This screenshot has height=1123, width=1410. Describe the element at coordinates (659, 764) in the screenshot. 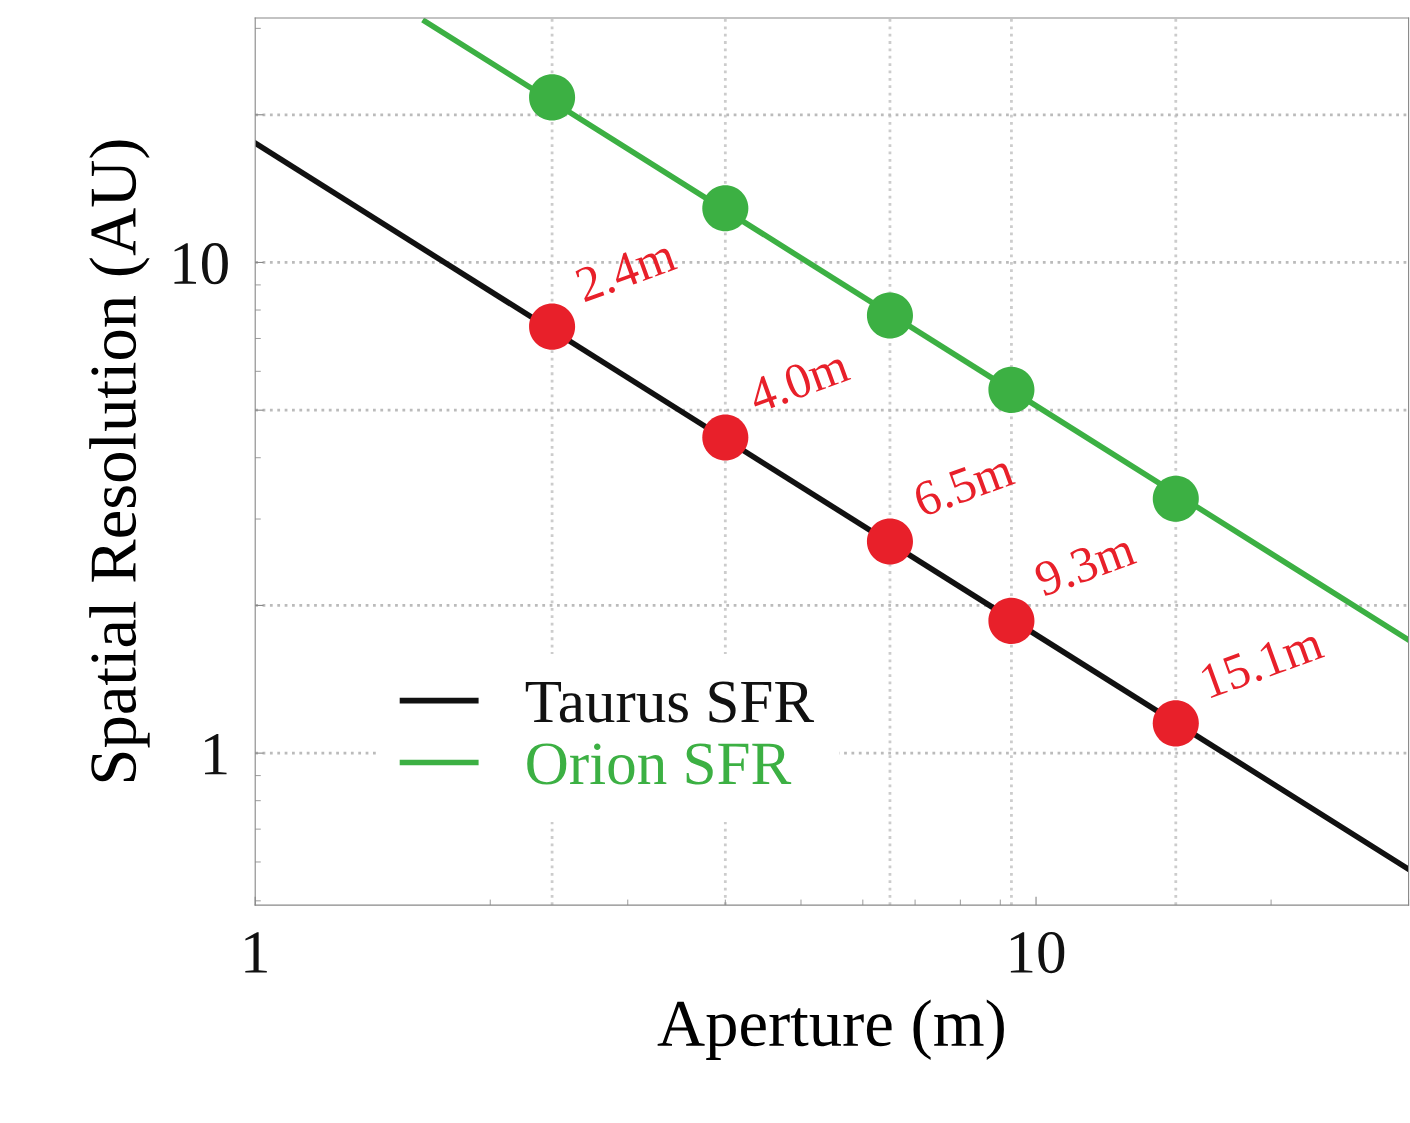

I see `legend-label: Orion SFR` at that location.